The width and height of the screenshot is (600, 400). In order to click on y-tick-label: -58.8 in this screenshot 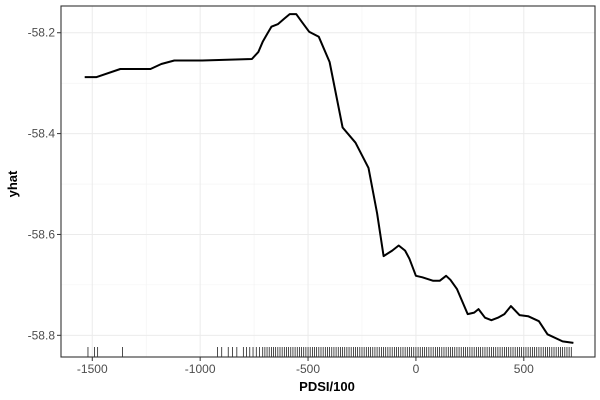, I will do `click(42, 335)`.